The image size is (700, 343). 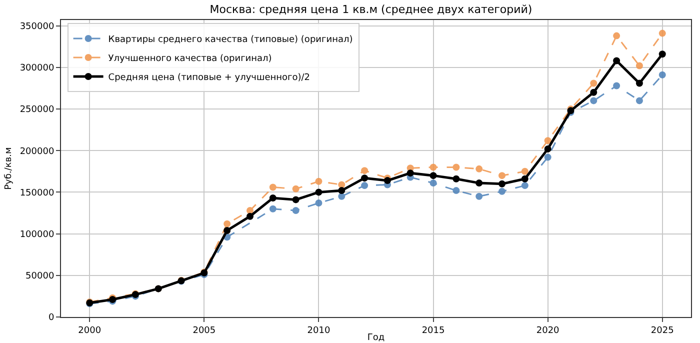 What do you see at coordinates (662, 331) in the screenshot?
I see `x-tick-label: 2025` at bounding box center [662, 331].